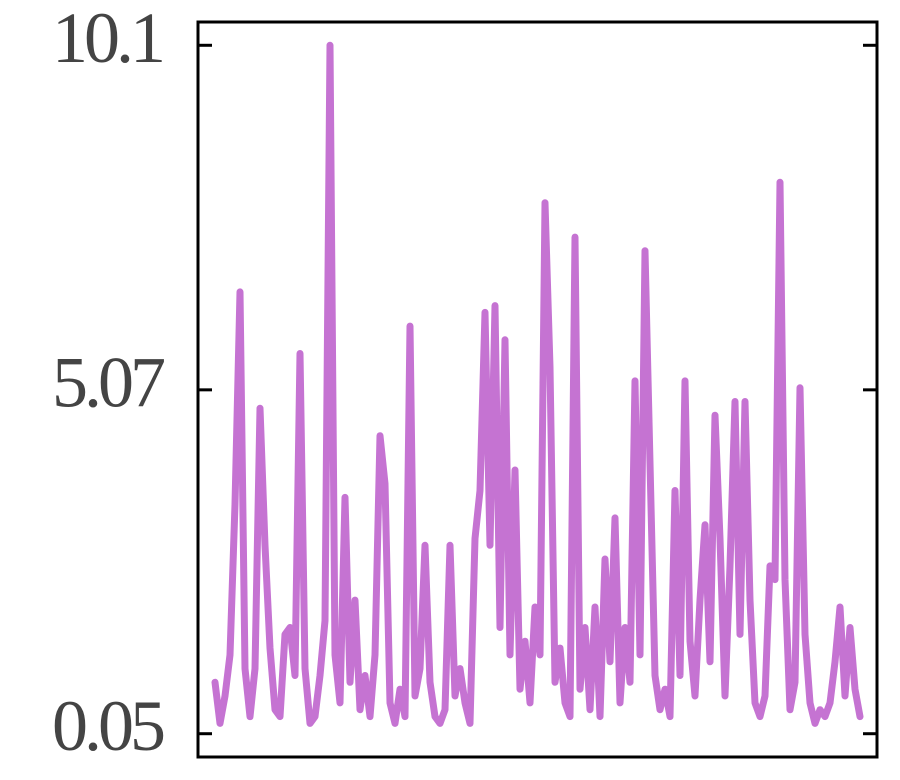 The height and width of the screenshot is (780, 900). What do you see at coordinates (108, 382) in the screenshot?
I see `y-tick-label: 5.07` at bounding box center [108, 382].